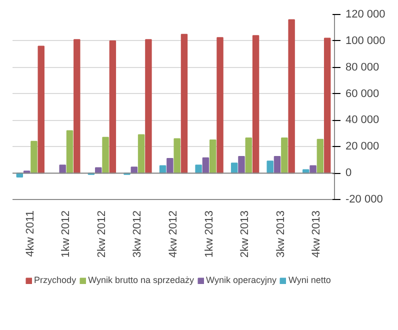 This screenshot has width=398, height=330. Describe the element at coordinates (138, 234) in the screenshot. I see `x-tick-label: 3kw 2012` at that location.